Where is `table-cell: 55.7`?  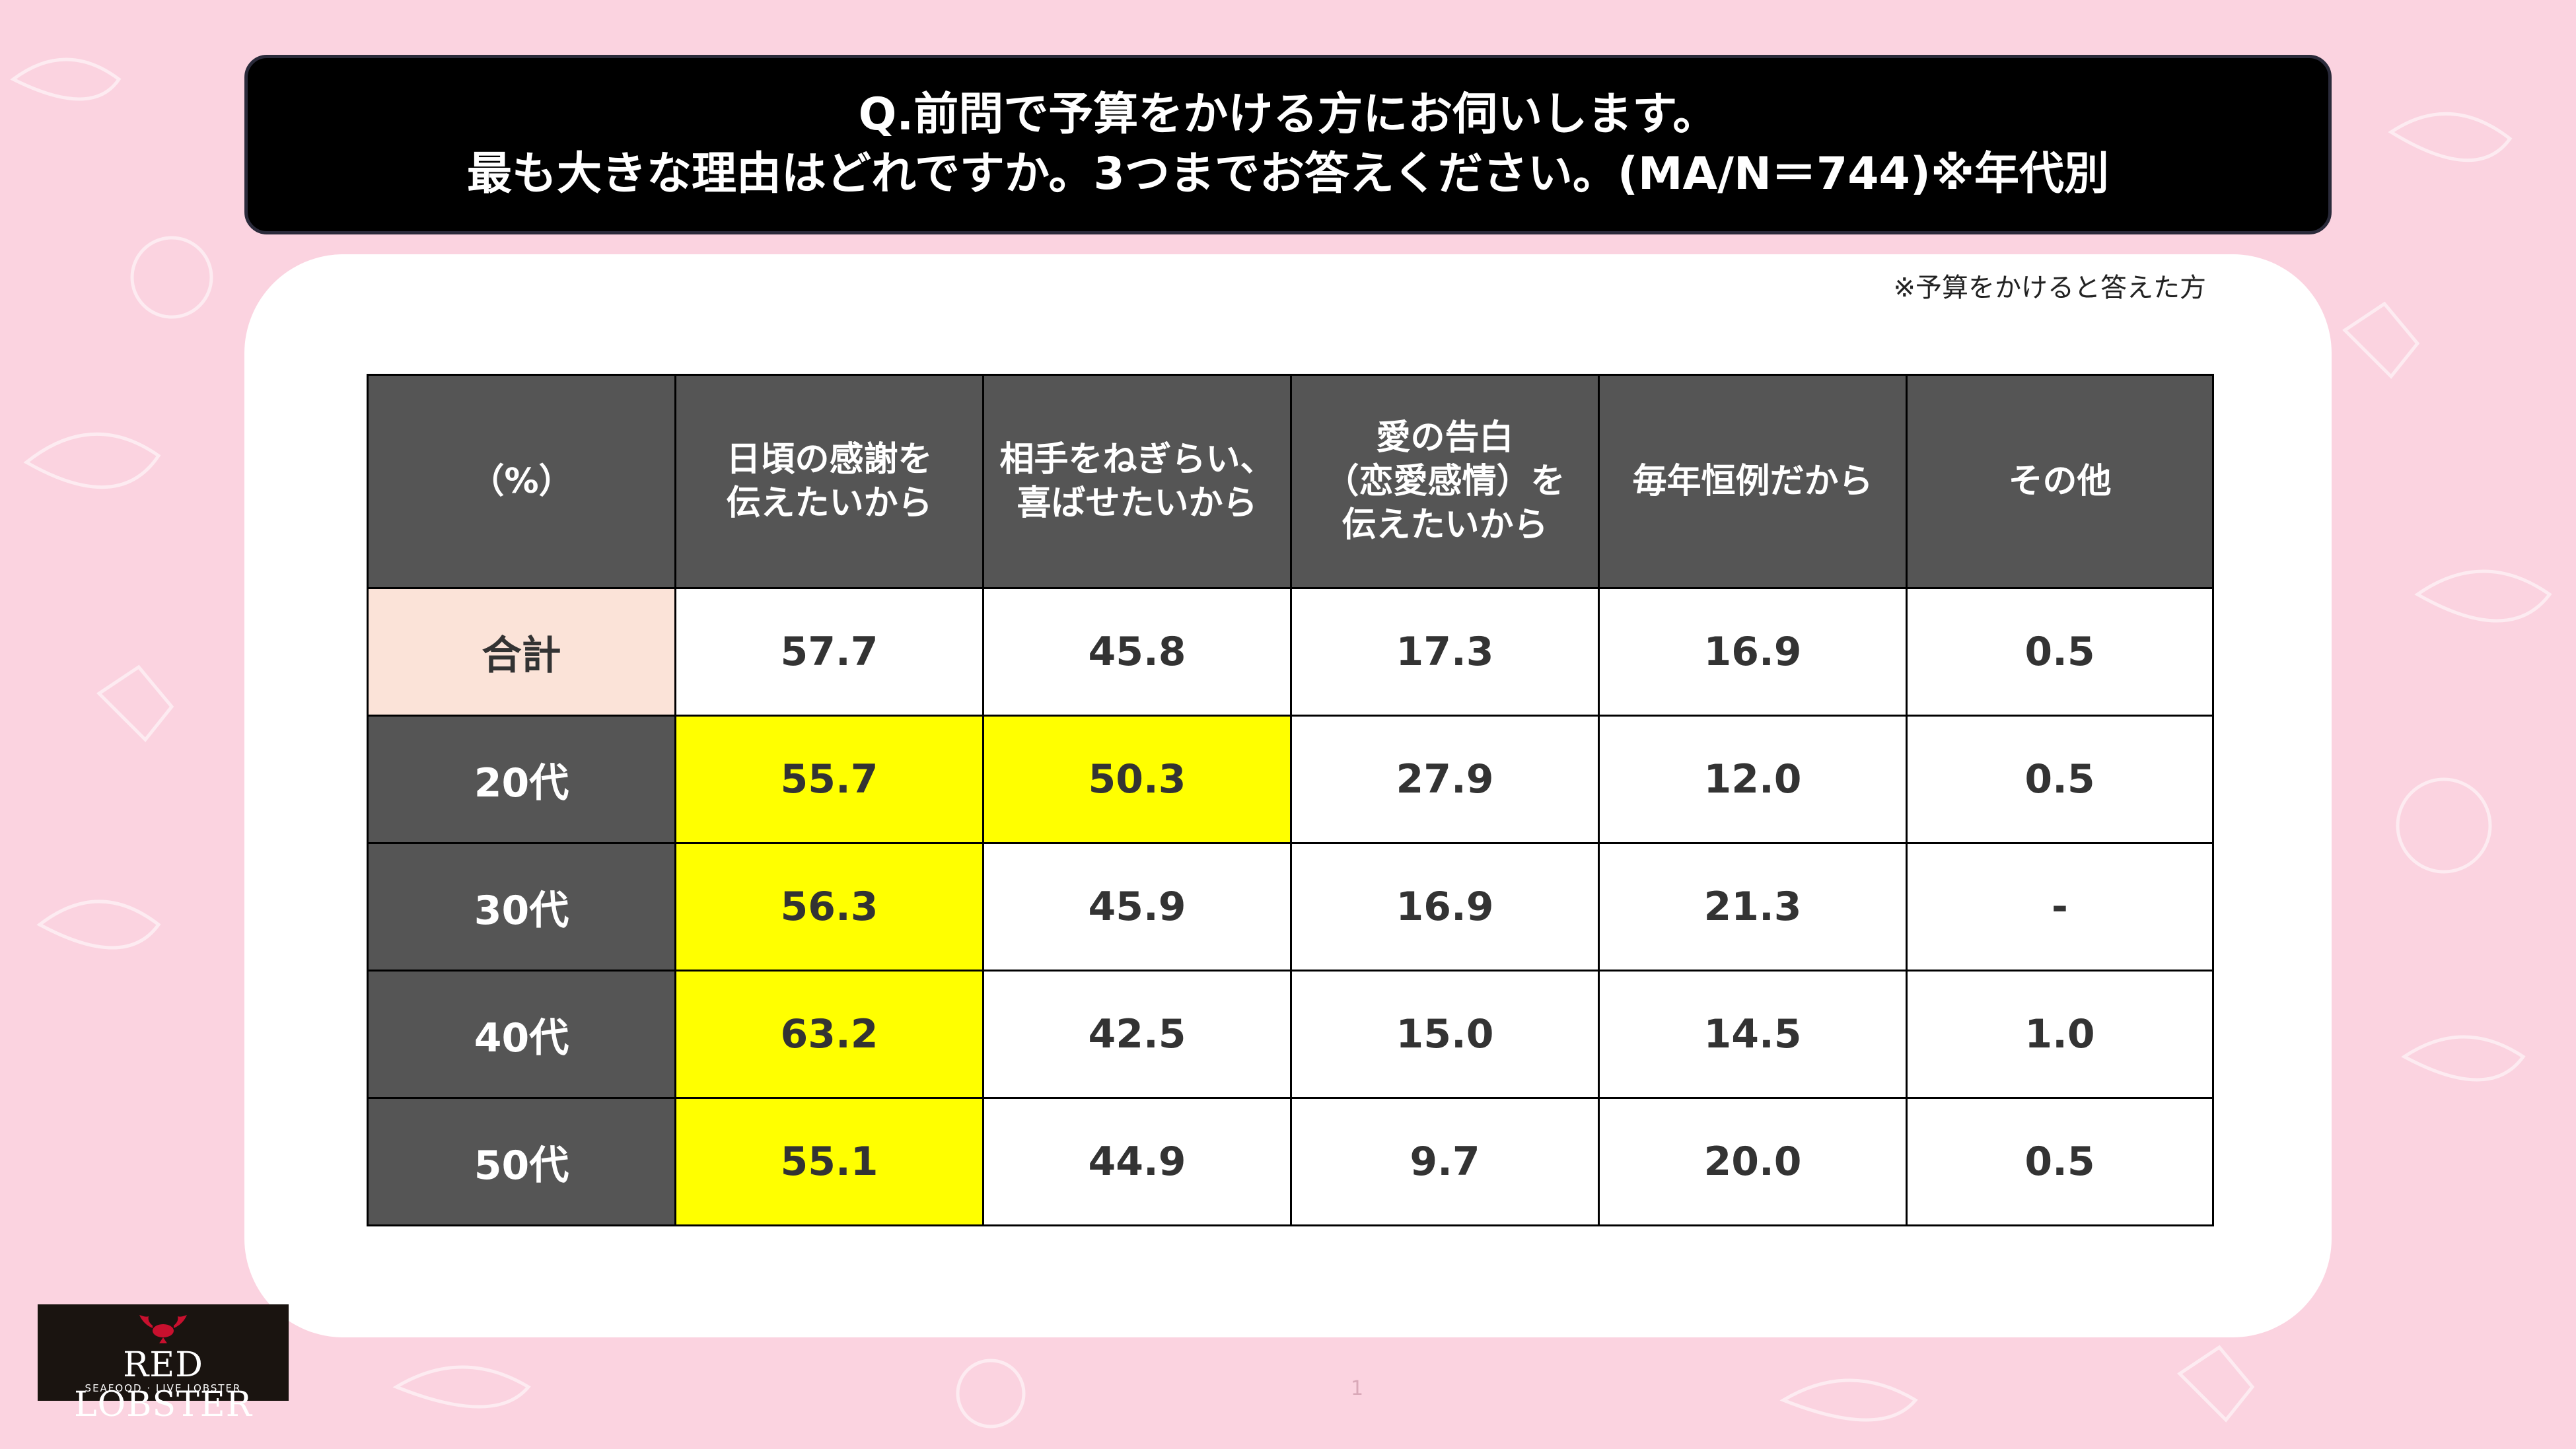 table-cell: 55.7 is located at coordinates (829, 780).